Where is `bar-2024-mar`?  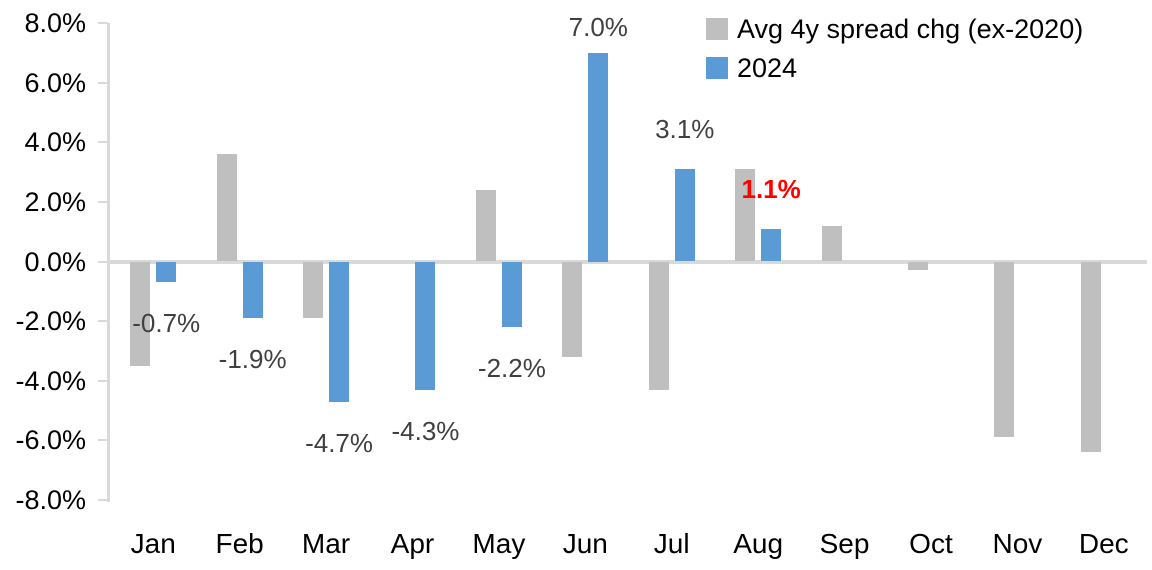 bar-2024-mar is located at coordinates (339, 331).